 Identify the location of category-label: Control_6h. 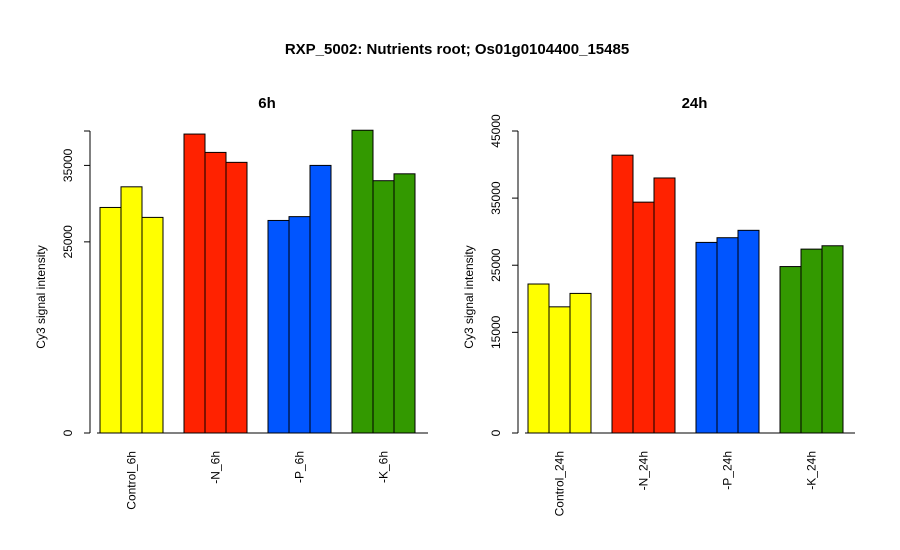
(132, 480).